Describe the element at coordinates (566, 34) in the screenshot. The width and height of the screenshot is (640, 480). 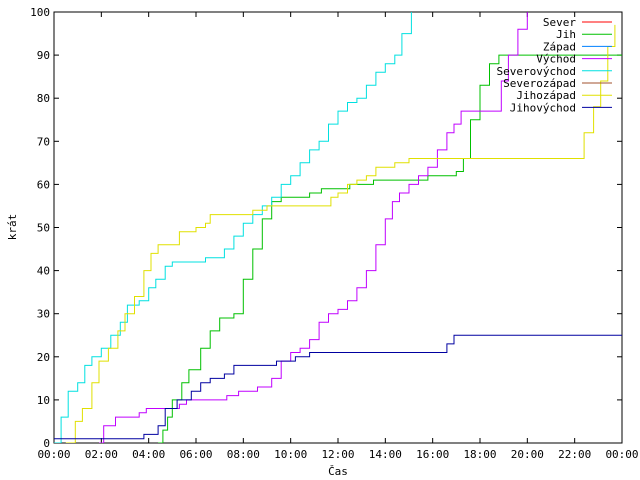
I see `legend-label: Jih` at that location.